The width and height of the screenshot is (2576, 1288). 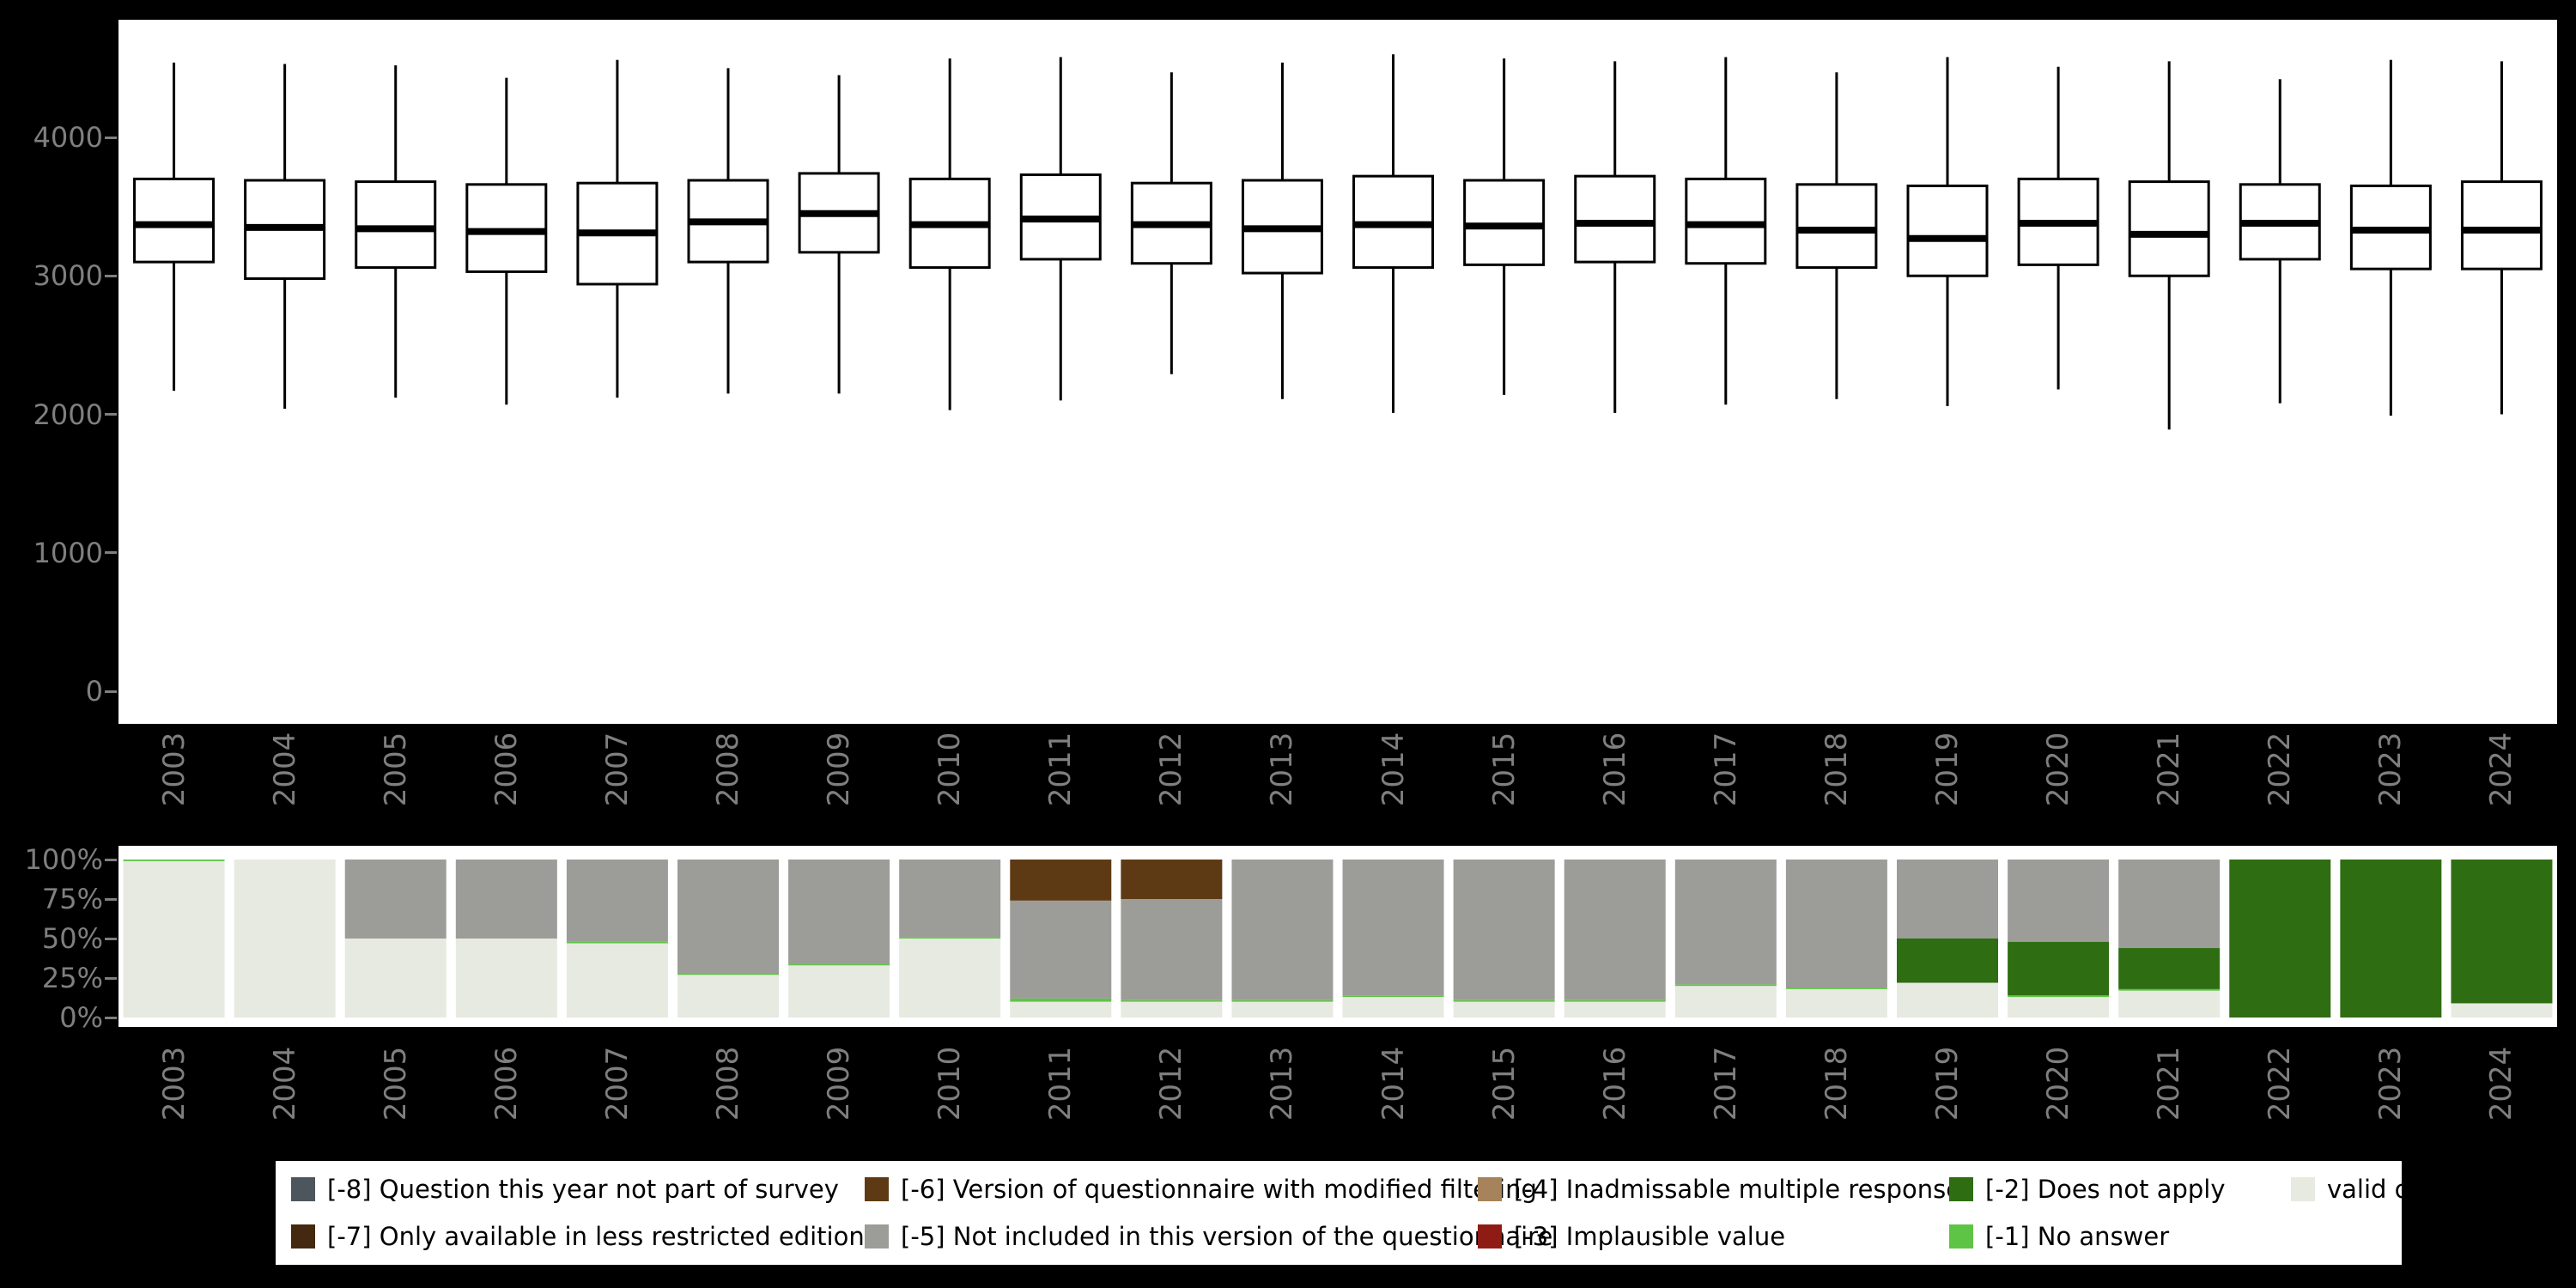 What do you see at coordinates (68, 137) in the screenshot?
I see `boxplot-y-tick-label: 4000` at bounding box center [68, 137].